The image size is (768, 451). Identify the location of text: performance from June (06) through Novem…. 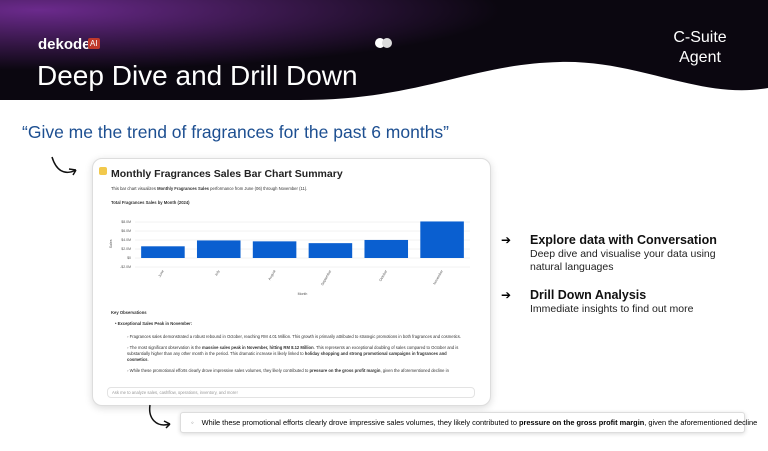
(258, 188).